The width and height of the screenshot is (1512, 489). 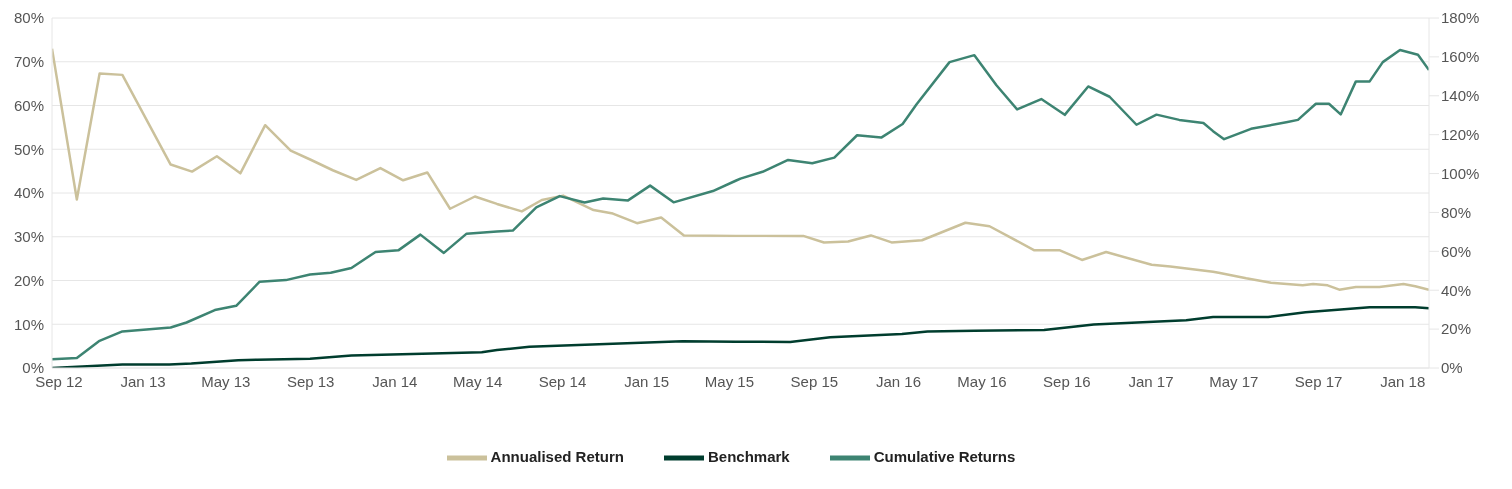 I want to click on y2-tick-label: 120%, so click(x=1460, y=134).